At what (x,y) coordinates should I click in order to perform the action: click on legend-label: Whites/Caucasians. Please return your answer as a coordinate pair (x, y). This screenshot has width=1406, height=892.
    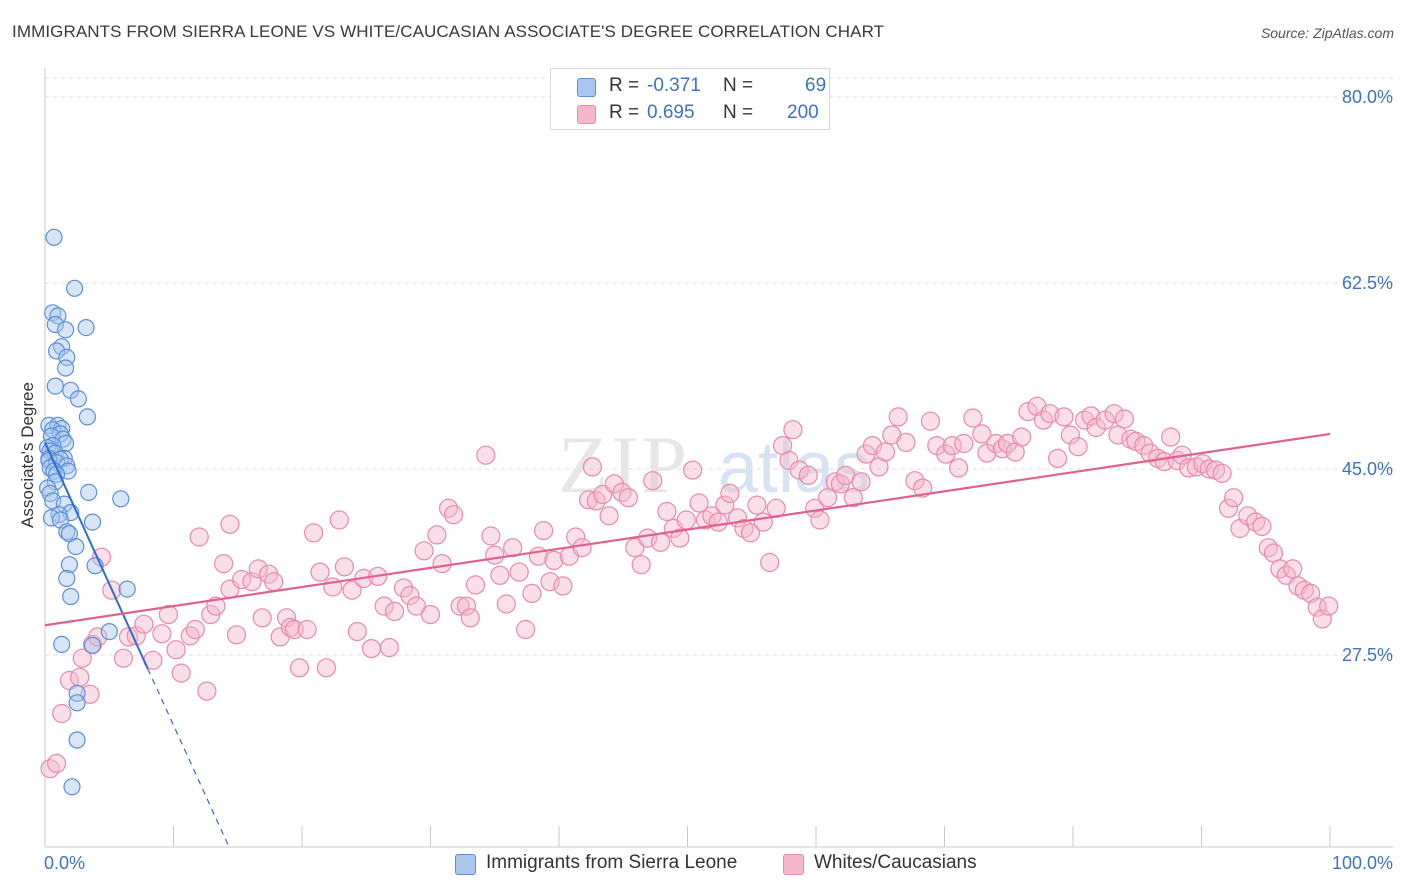
    Looking at the image, I should click on (895, 862).